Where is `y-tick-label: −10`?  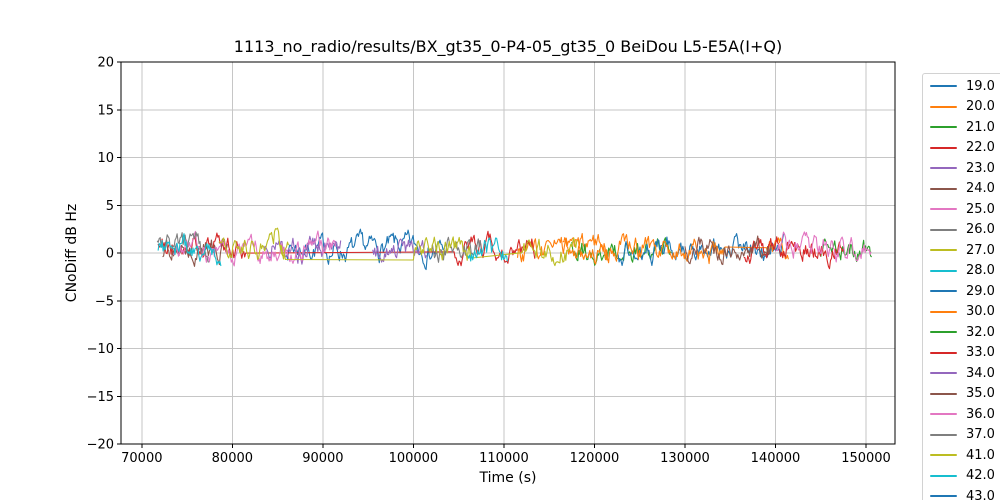 y-tick-label: −10 is located at coordinates (100, 349).